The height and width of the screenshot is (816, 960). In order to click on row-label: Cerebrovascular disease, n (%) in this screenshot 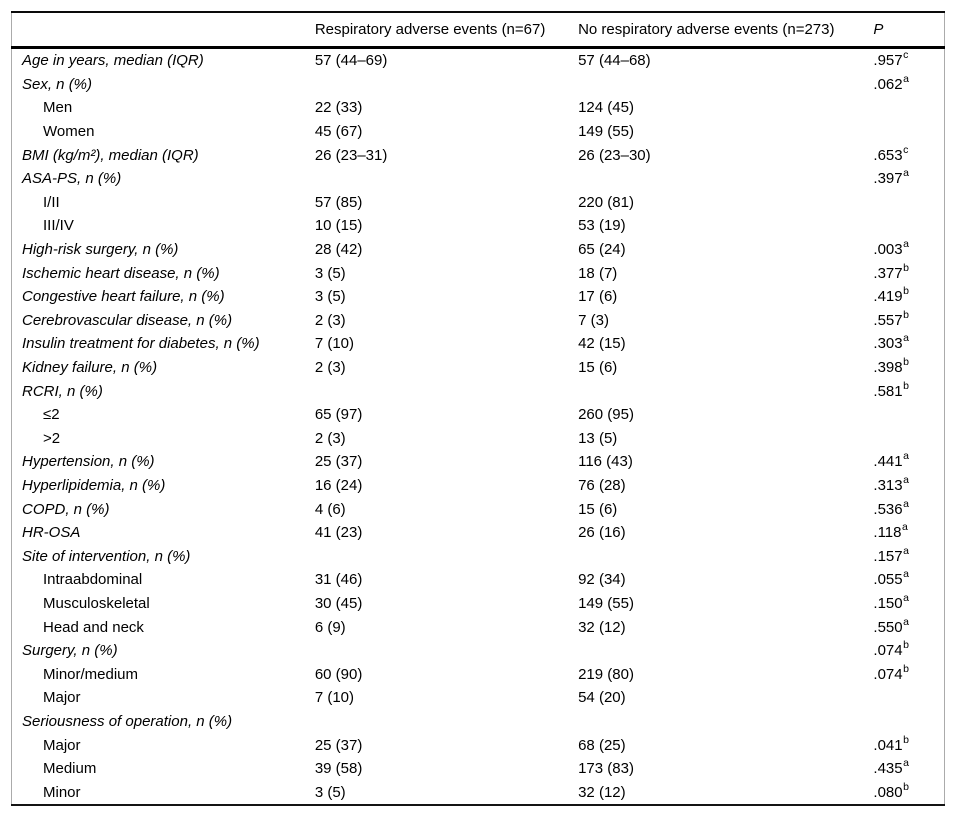, I will do `click(127, 320)`.